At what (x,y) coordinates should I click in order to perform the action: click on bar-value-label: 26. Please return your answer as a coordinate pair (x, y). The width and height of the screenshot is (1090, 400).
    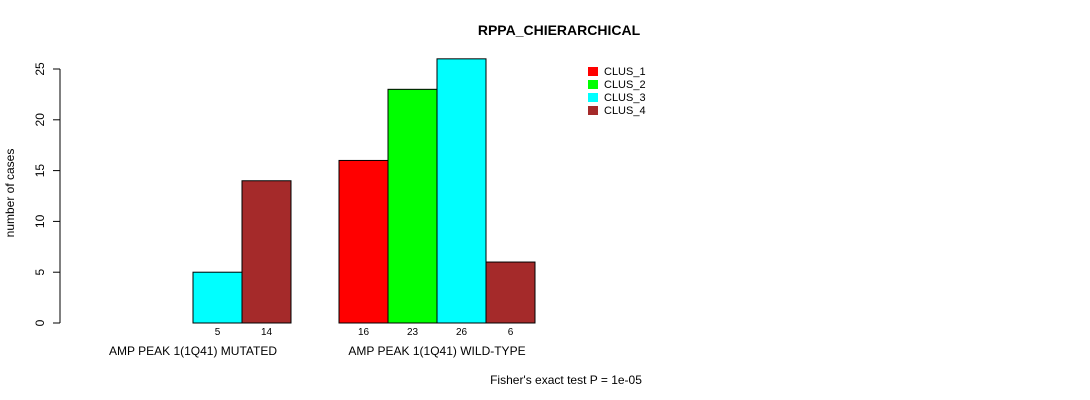
    Looking at the image, I should click on (462, 332).